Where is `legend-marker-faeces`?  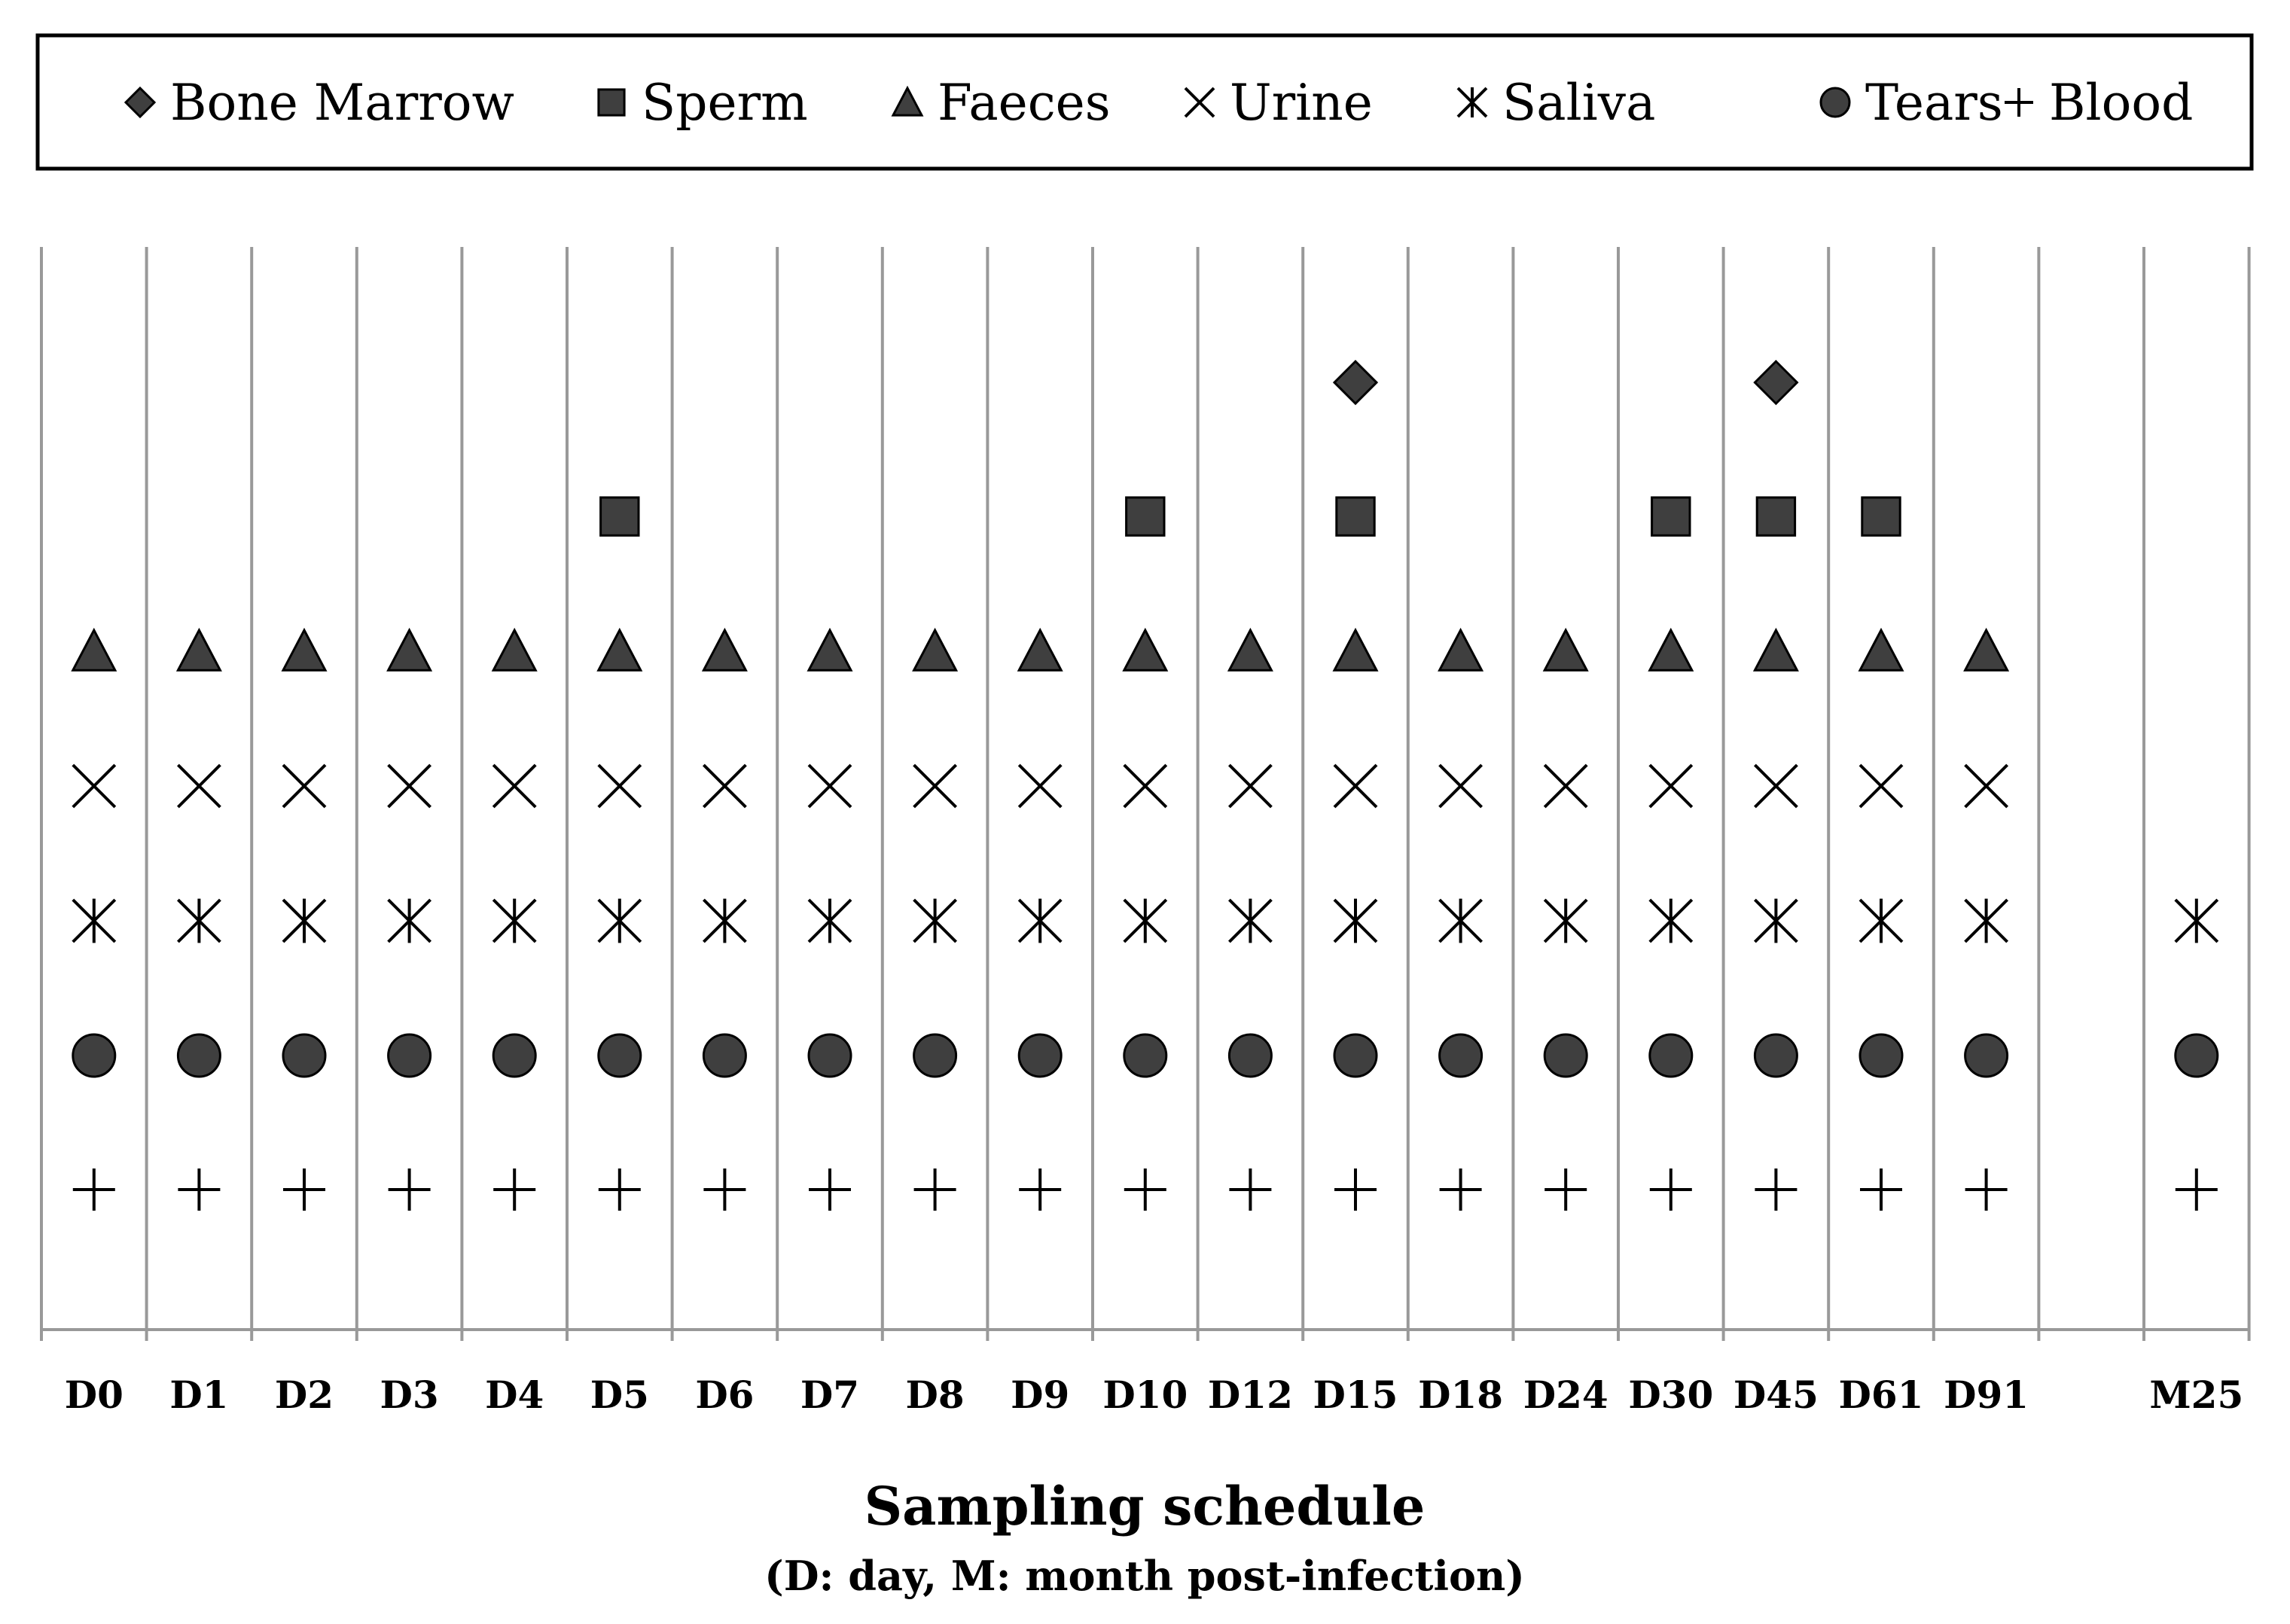
legend-marker-faeces is located at coordinates (907, 101).